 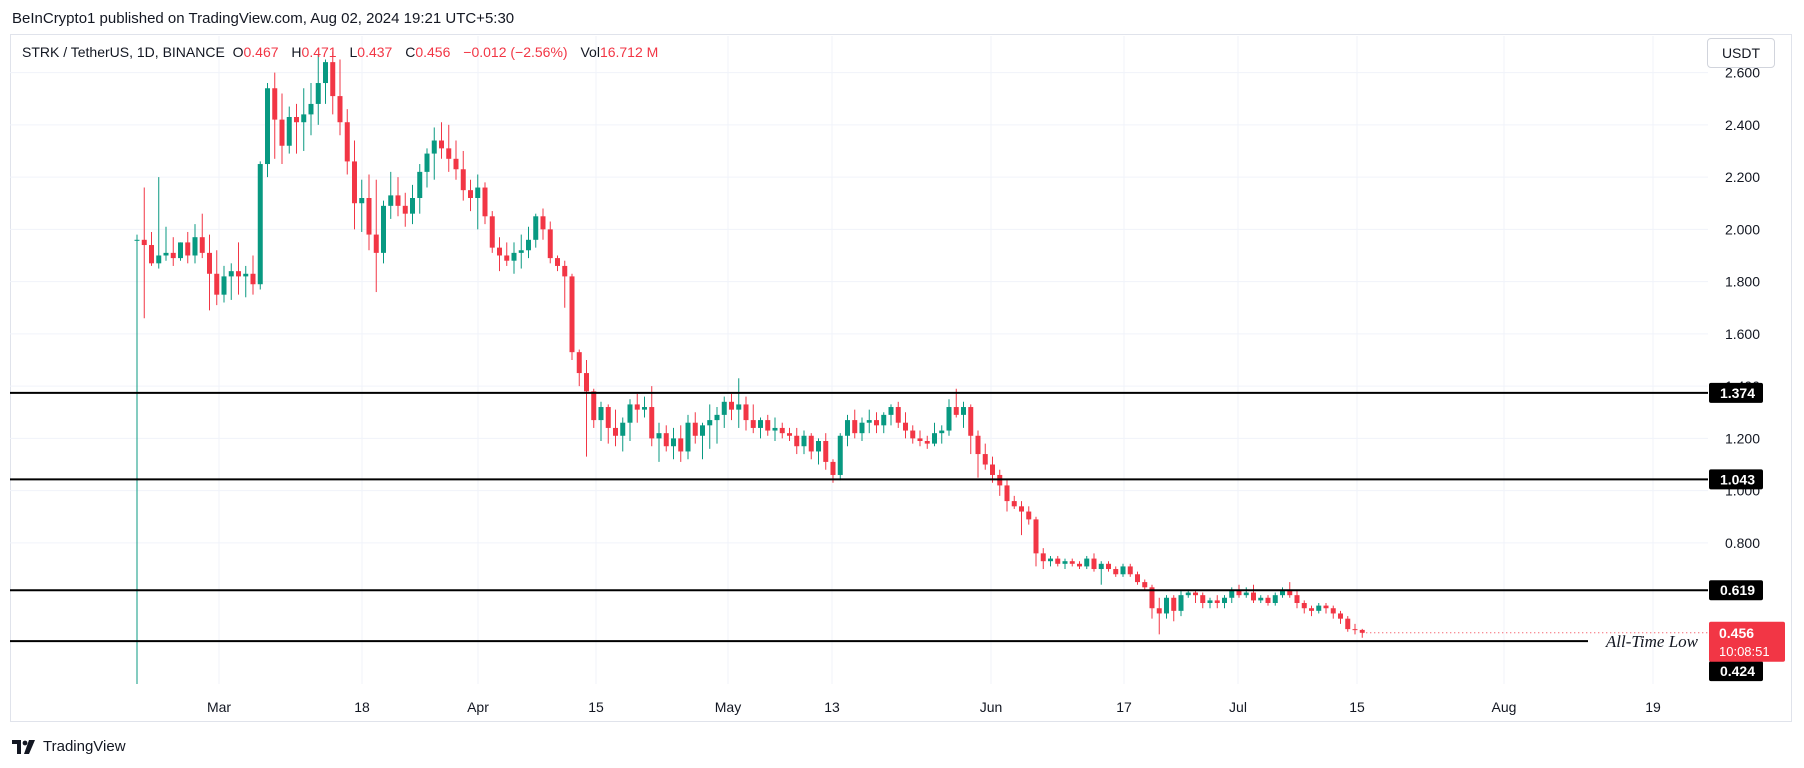 What do you see at coordinates (353, 52) in the screenshot?
I see `low-label: L` at bounding box center [353, 52].